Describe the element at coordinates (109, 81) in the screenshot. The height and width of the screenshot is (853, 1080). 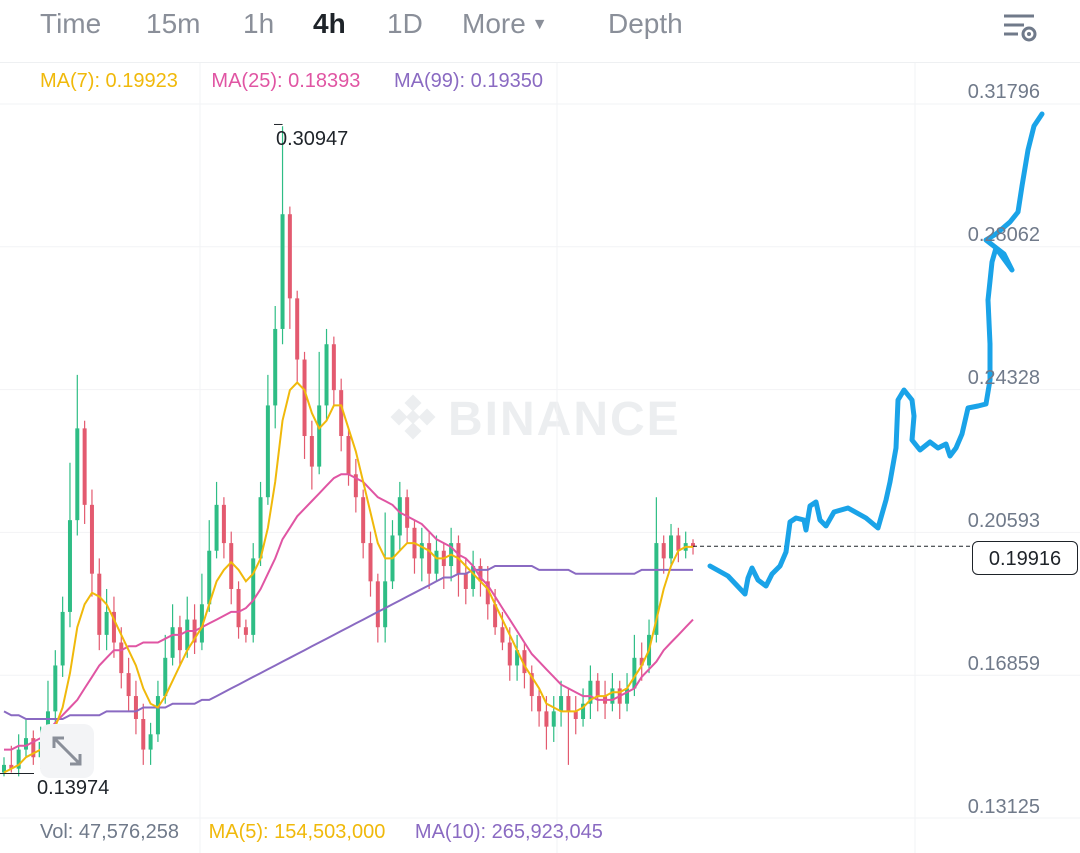
I see `ma7-label: MA(7): 0.19923` at that location.